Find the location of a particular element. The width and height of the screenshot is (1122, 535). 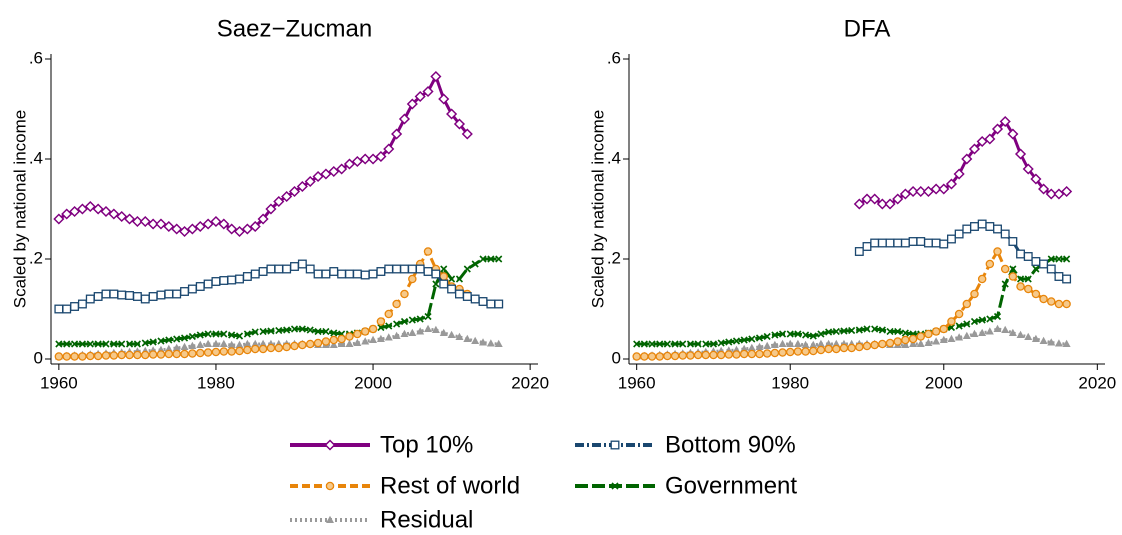

y-tick-label: .4 is located at coordinates (36, 157).